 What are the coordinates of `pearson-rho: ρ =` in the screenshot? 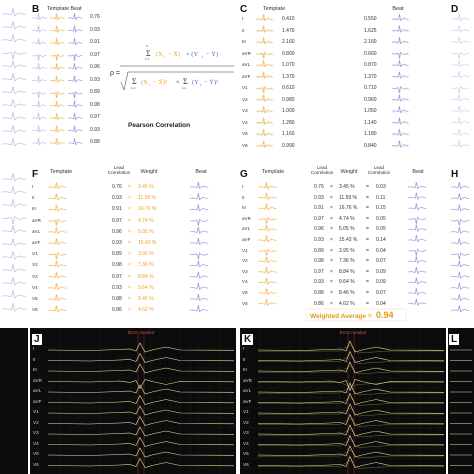 It's located at (115, 73).